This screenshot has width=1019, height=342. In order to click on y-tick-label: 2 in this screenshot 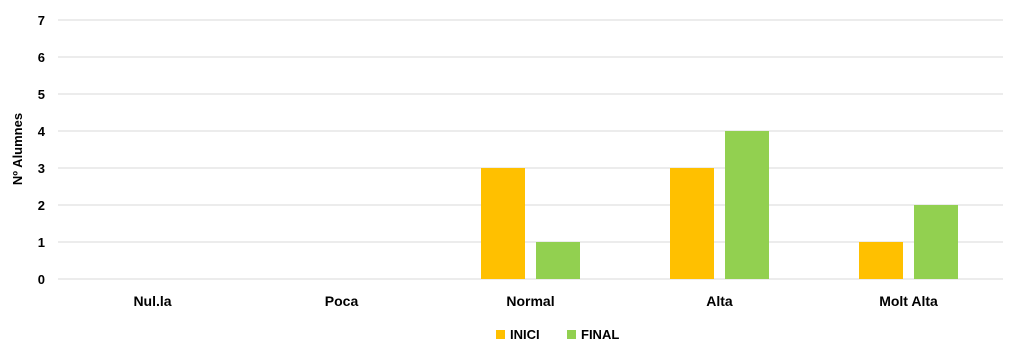, I will do `click(41, 205)`.